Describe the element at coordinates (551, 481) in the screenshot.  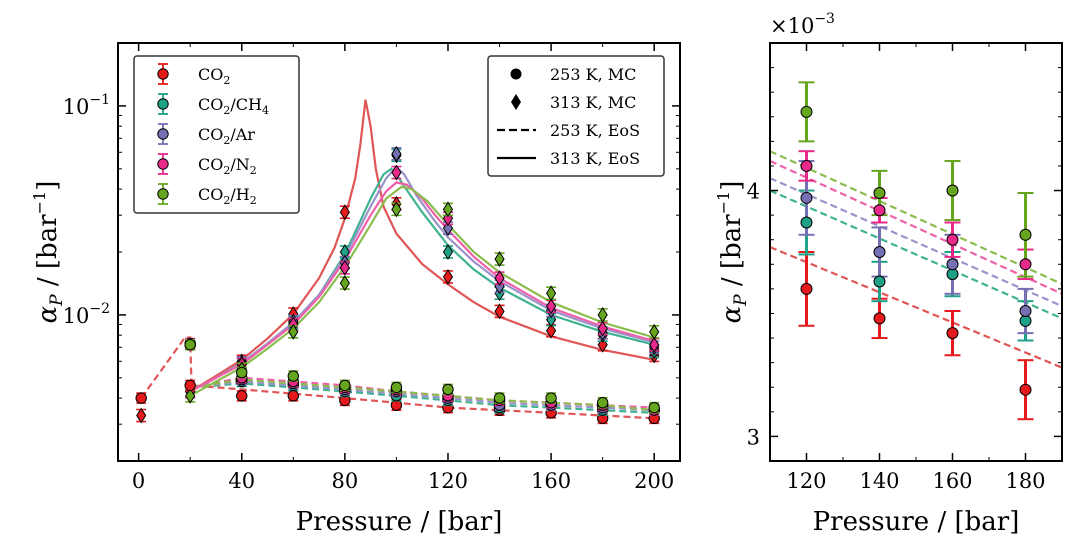
I see `x-tick-label: 160` at that location.